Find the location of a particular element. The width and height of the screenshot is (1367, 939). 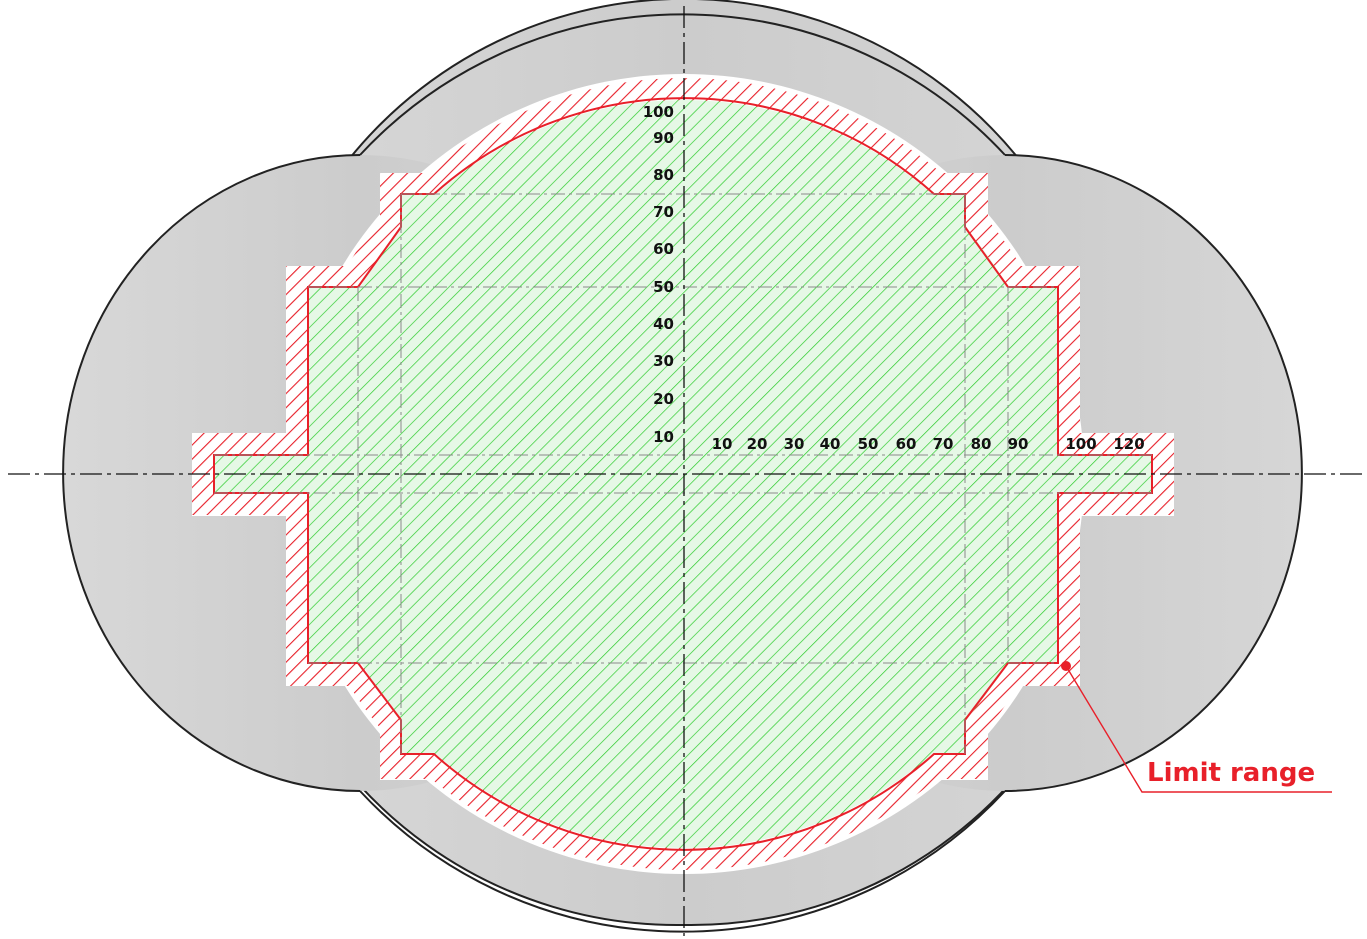

bottom-dome-outline is located at coordinates (682, 861).